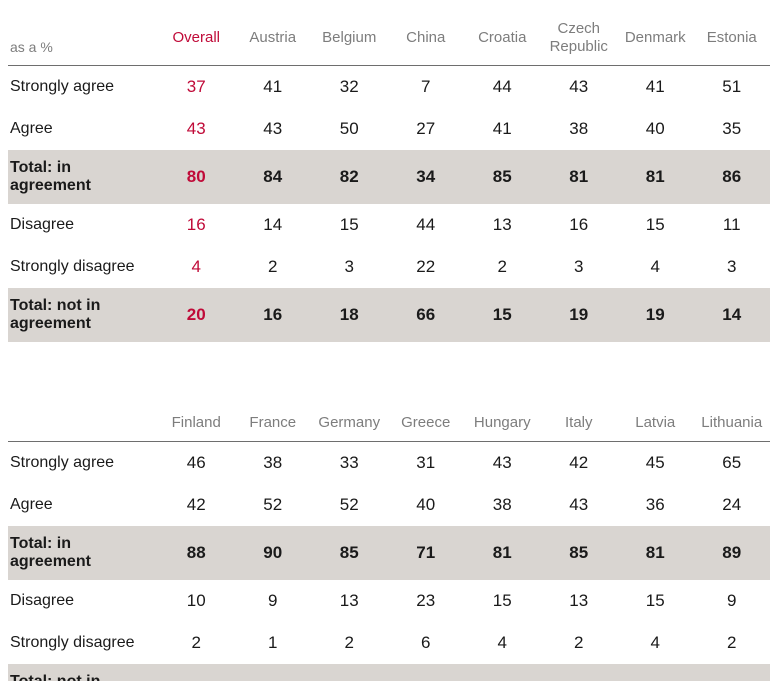  I want to click on table-row: Strongly disagree 2 1 2 6 4 2 4 2, so click(389, 643).